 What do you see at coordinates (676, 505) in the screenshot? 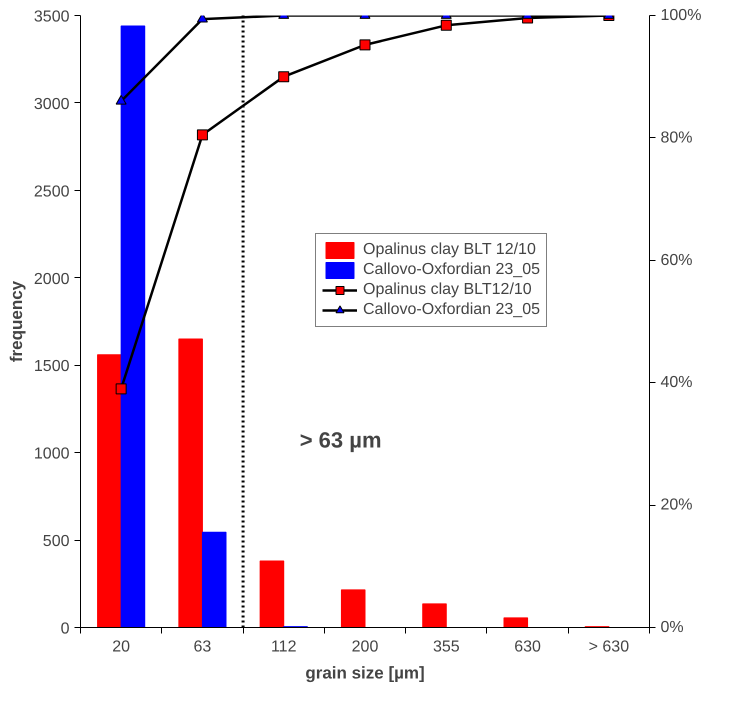
I see `y2-tick-label: 20%` at bounding box center [676, 505].